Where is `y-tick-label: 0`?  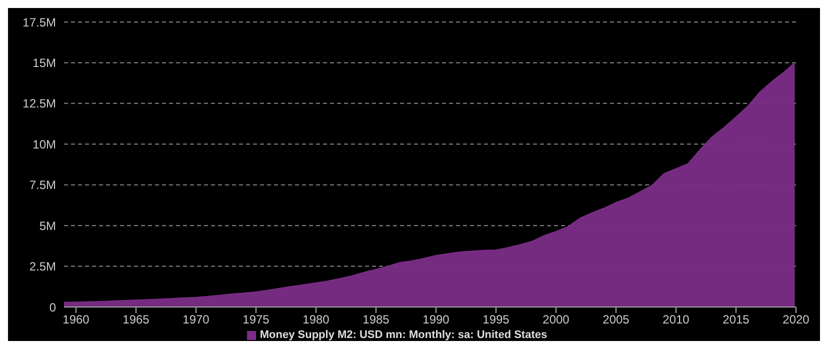
y-tick-label: 0 is located at coordinates (52, 307).